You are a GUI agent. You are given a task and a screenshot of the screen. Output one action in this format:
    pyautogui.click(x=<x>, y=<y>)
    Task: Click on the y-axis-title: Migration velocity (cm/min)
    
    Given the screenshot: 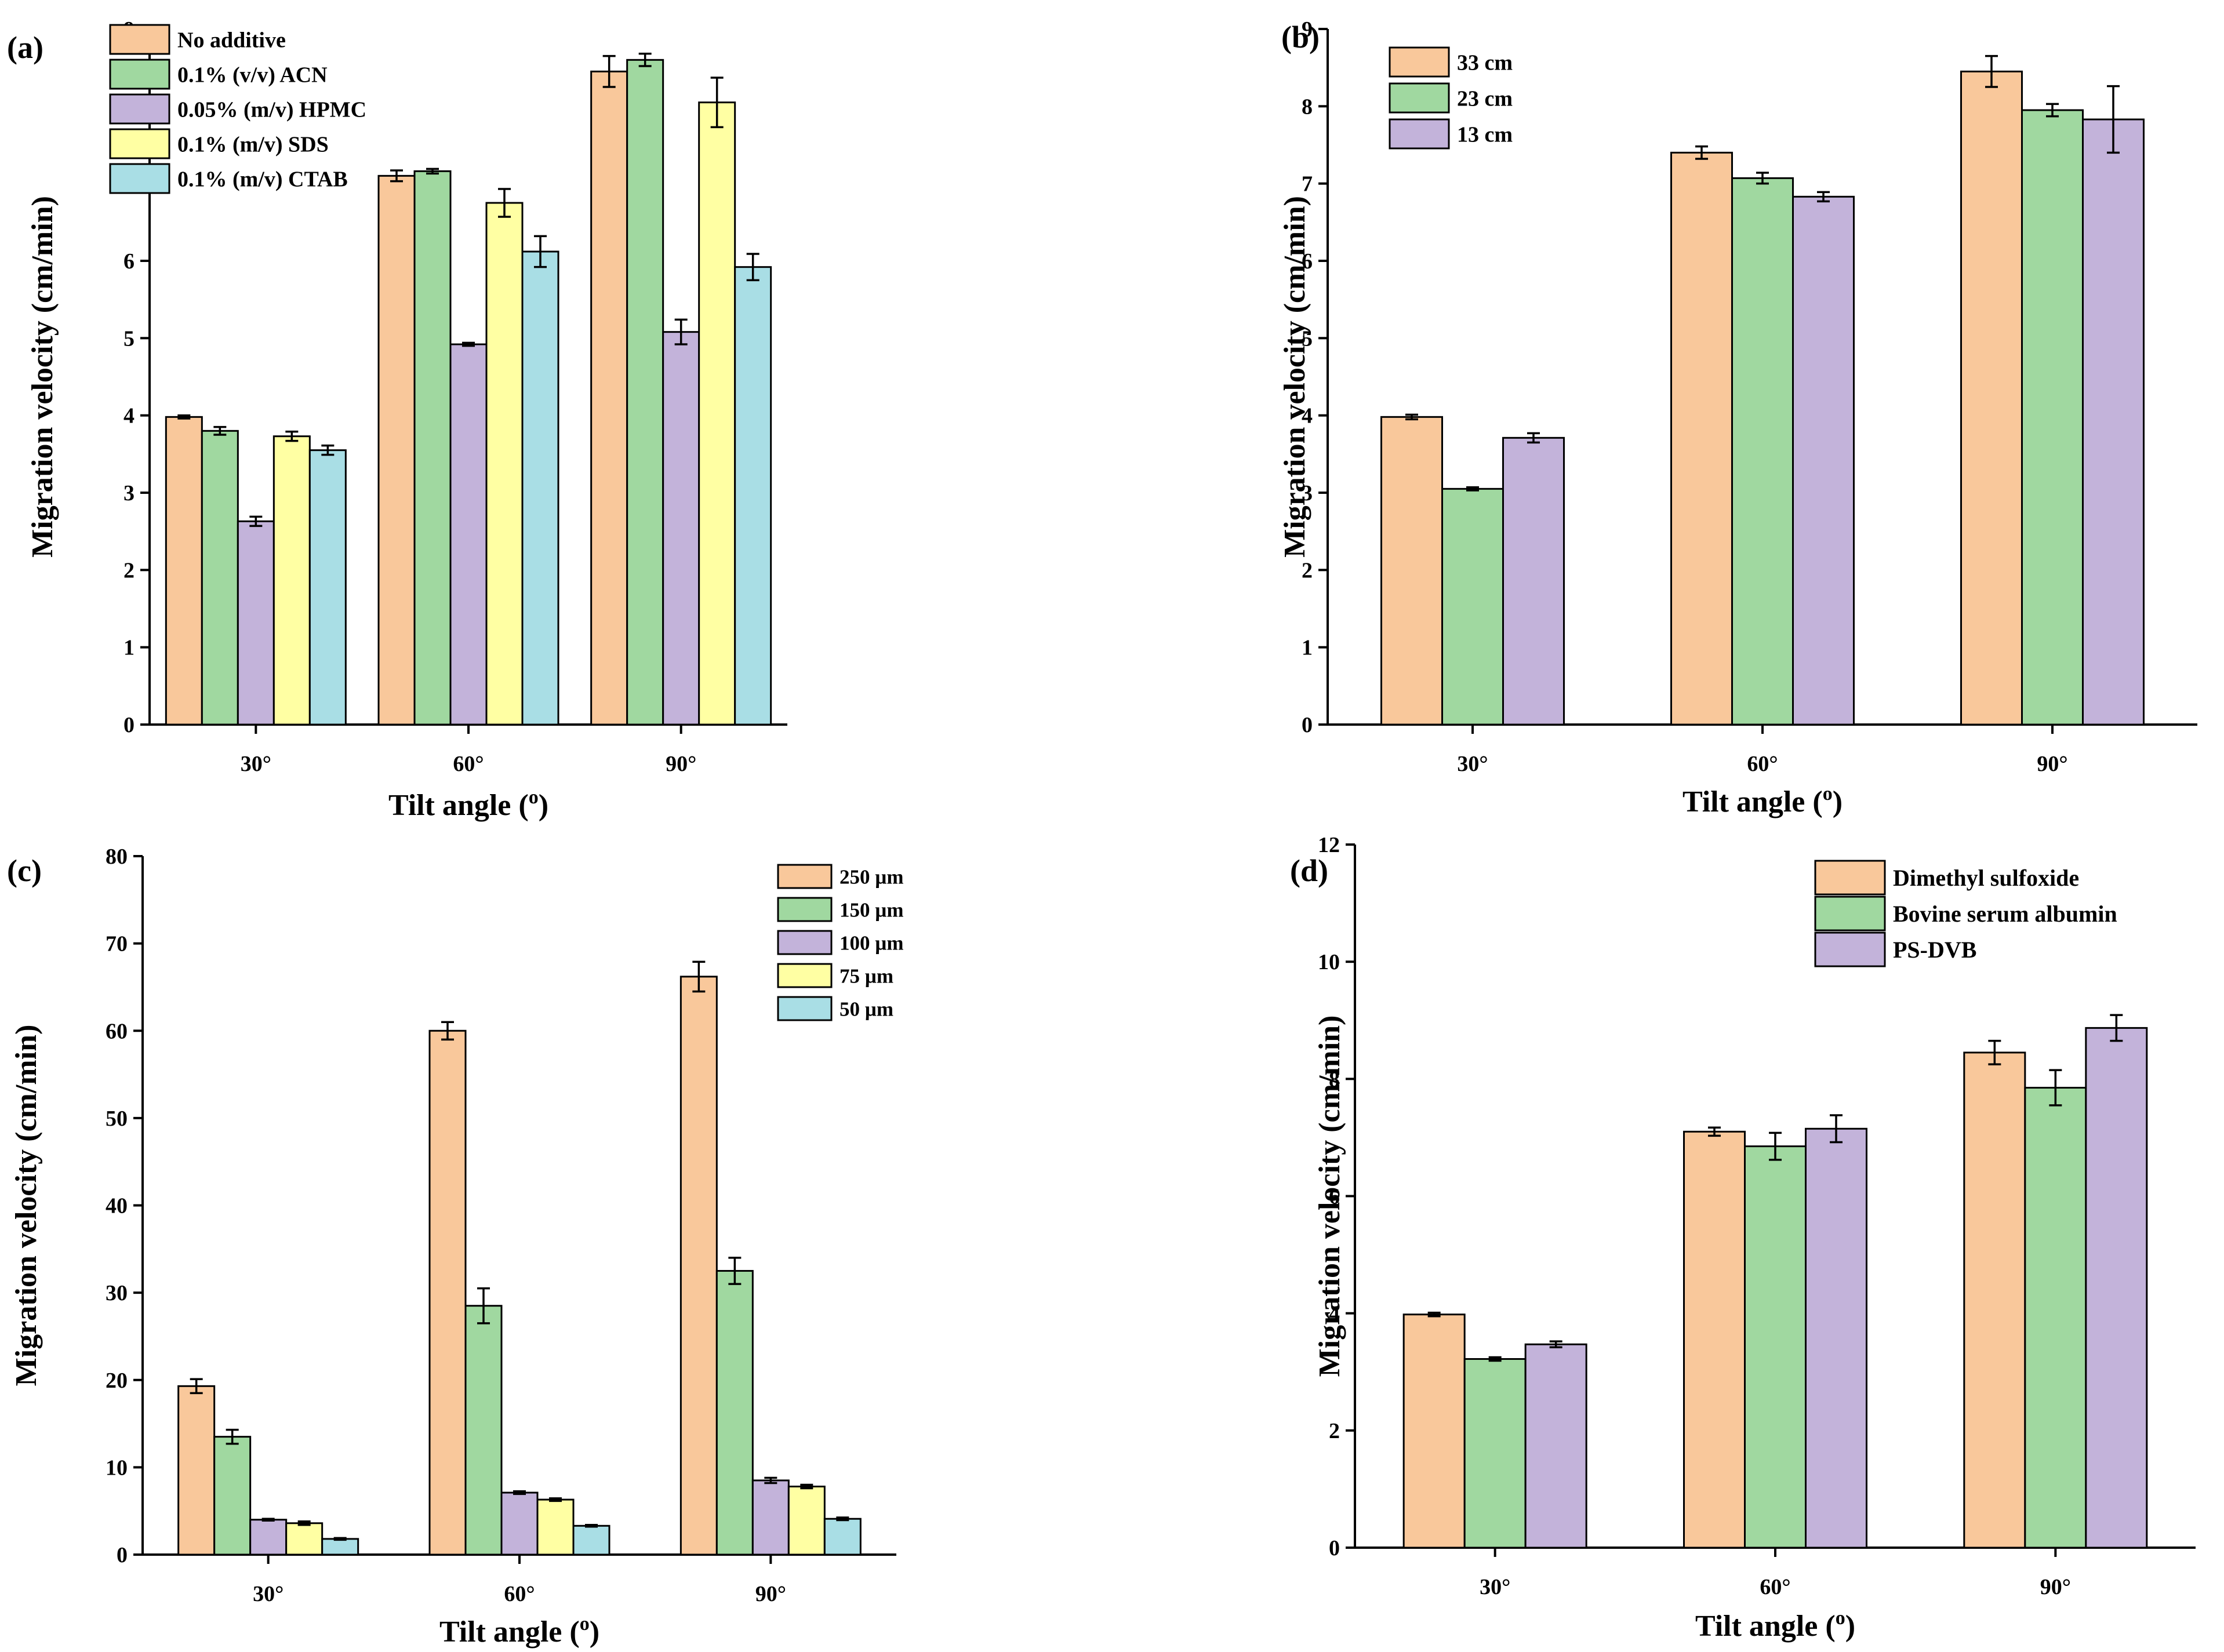 What is the action you would take?
    pyautogui.click(x=1294, y=377)
    